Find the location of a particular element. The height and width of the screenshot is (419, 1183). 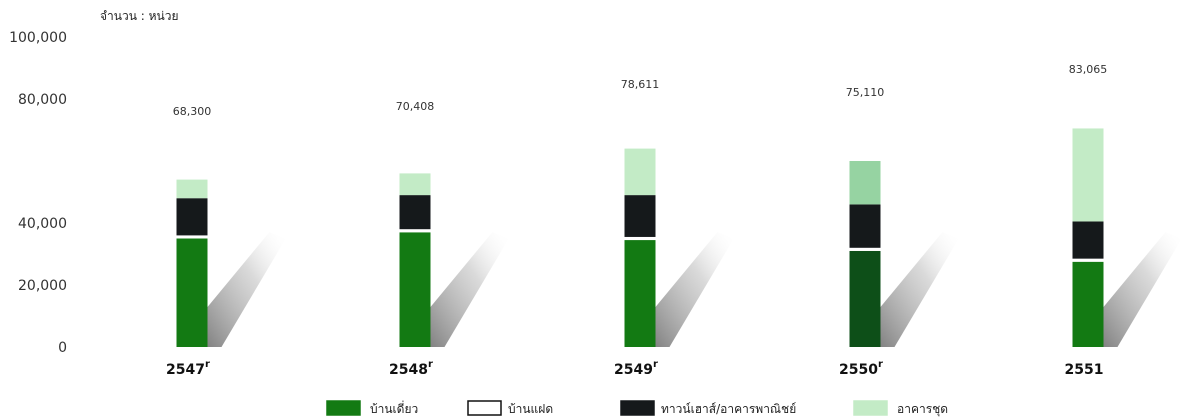

x-tick-label: 2547r is located at coordinates (188, 368).